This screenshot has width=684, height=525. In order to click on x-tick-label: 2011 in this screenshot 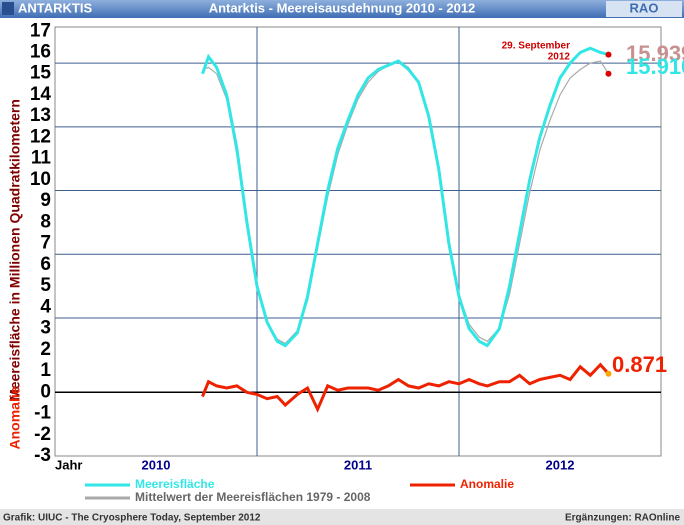, I will do `click(358, 464)`.